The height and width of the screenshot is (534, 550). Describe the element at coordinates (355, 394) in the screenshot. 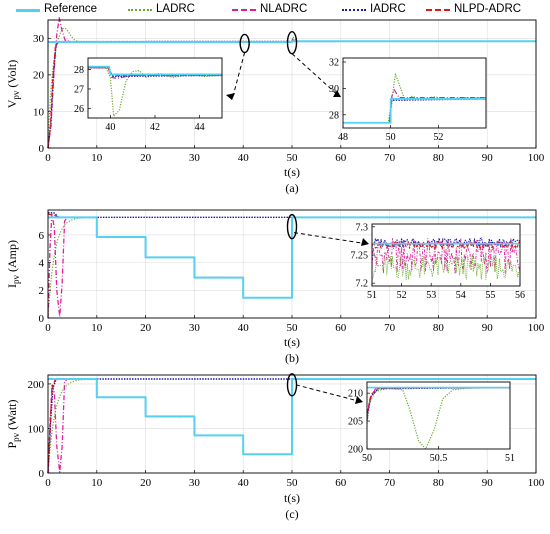

I see `y-tick-label: 210` at that location.